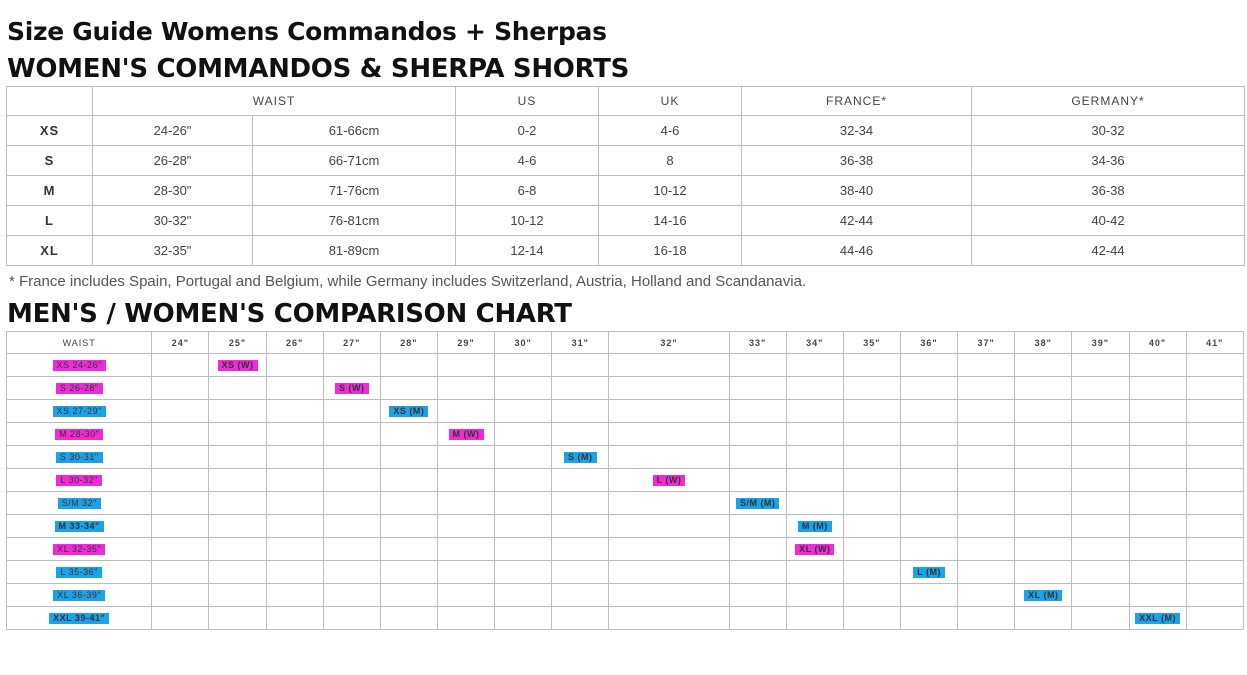 This screenshot has height=675, width=1247. Describe the element at coordinates (79, 549) in the screenshot. I see `waist-cell: XL 32-35"` at that location.